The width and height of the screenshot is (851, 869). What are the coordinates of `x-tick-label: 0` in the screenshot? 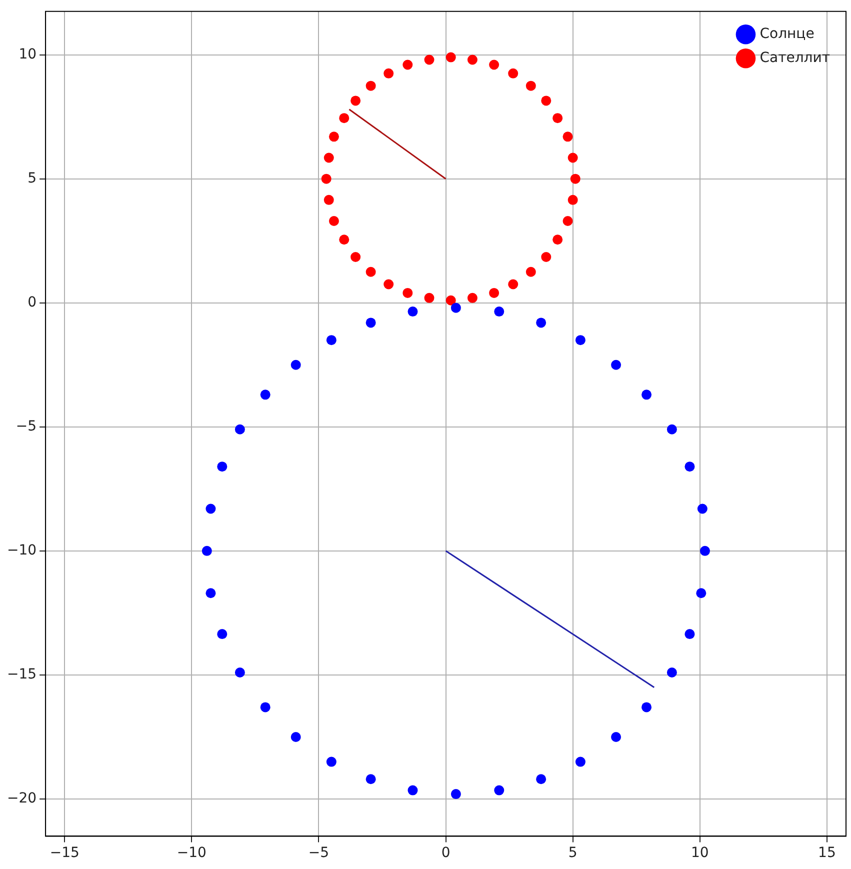 It's located at (445, 853).